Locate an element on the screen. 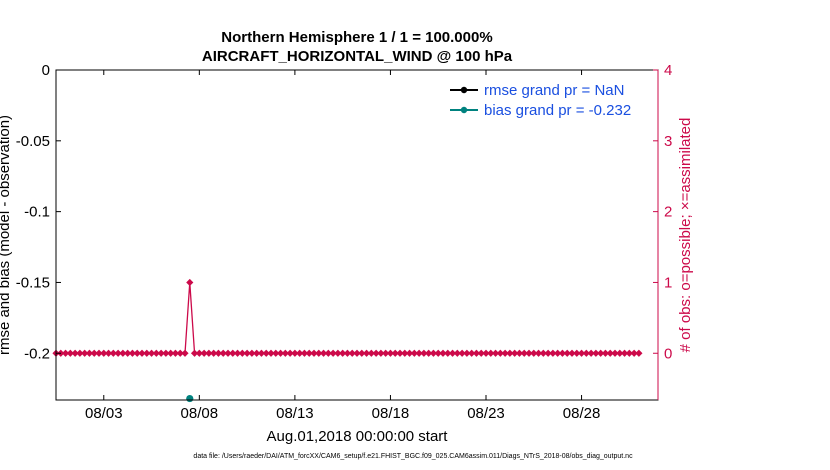 This screenshot has height=470, width=830. legend-bias-label: bias grand pr = -0.232 is located at coordinates (557, 110).